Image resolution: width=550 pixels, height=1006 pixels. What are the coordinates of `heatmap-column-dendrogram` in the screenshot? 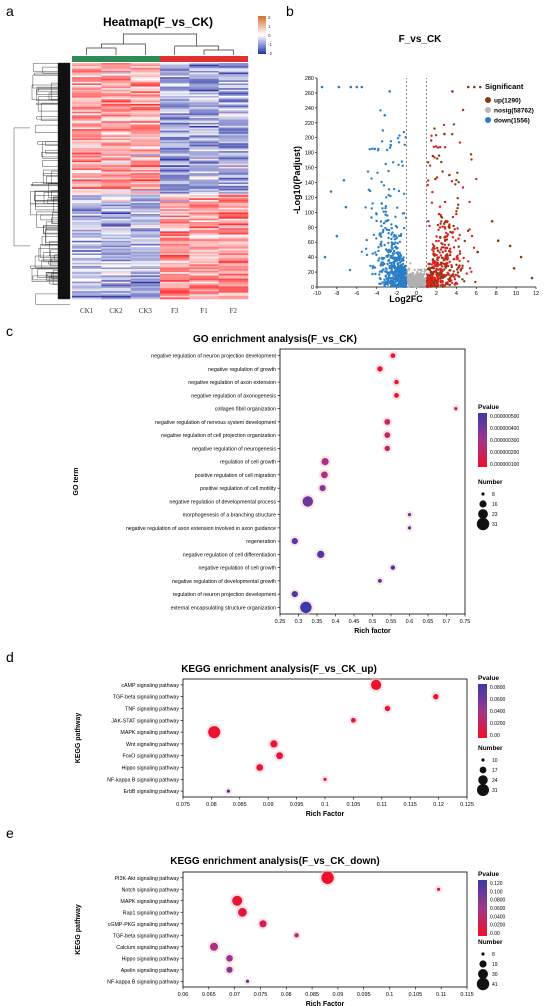 It's located at (160, 44).